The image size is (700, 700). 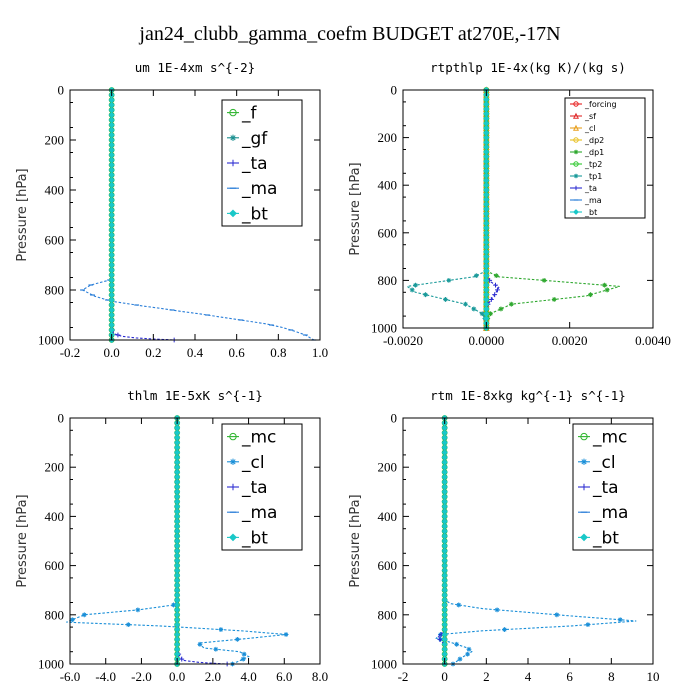 I want to click on legend-item: _gf, so click(x=247, y=139).